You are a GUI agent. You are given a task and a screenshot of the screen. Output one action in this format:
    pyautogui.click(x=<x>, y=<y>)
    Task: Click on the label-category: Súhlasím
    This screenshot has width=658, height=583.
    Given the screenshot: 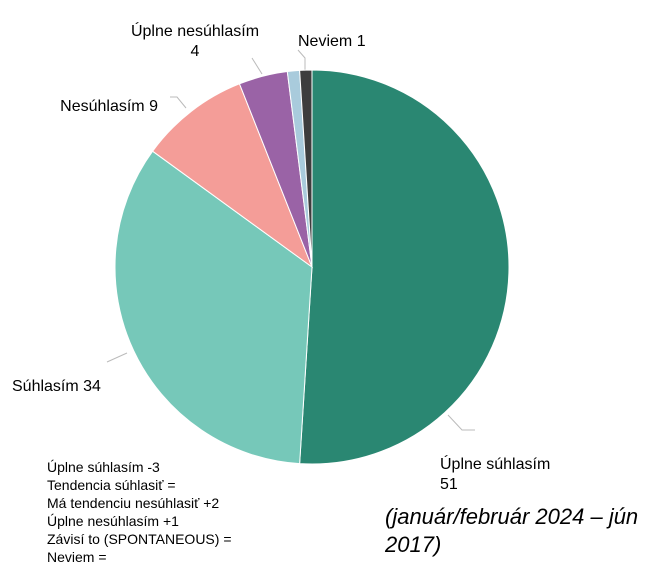 What is the action you would take?
    pyautogui.click(x=45, y=386)
    